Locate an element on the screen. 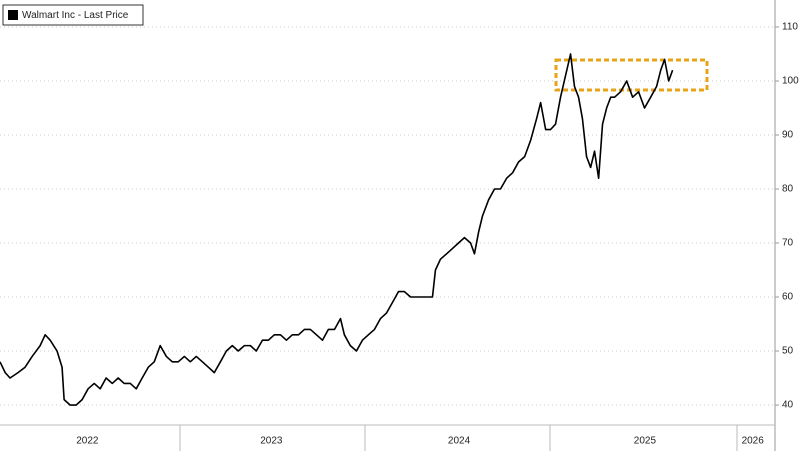  y-tick-label: 110 is located at coordinates (790, 27).